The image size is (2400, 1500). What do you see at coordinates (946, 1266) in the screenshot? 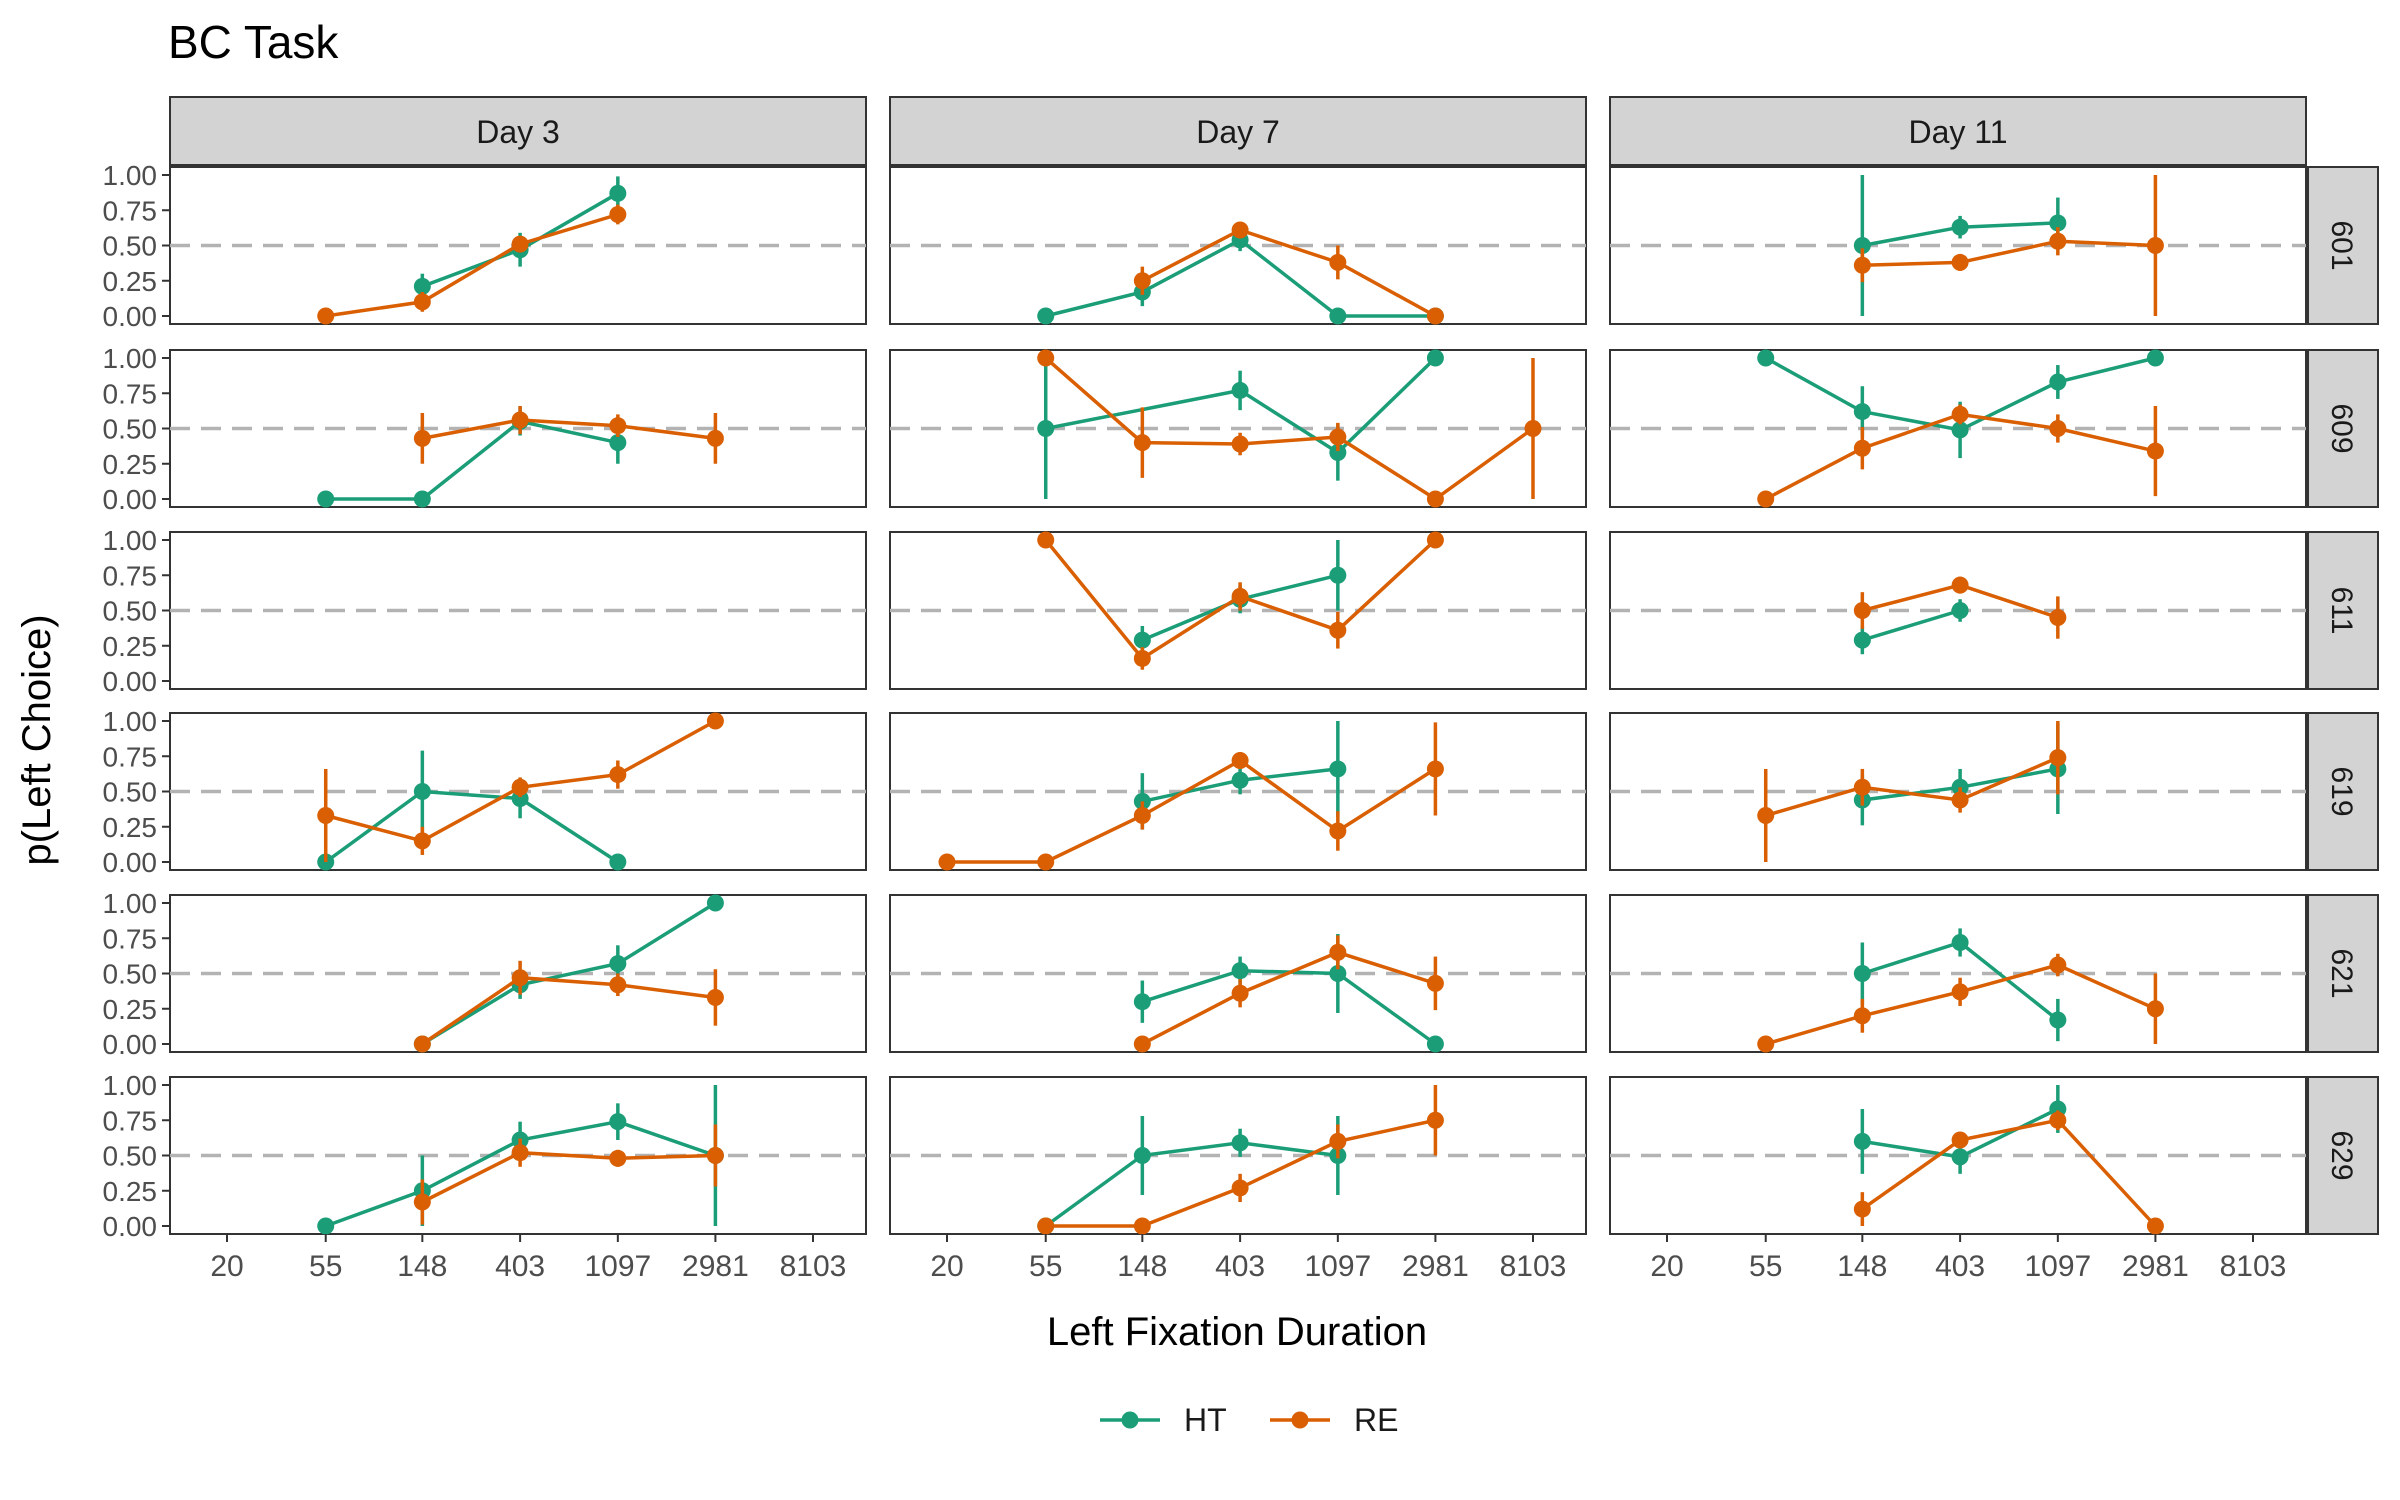
I see `x-tick-label: 20` at bounding box center [946, 1266].